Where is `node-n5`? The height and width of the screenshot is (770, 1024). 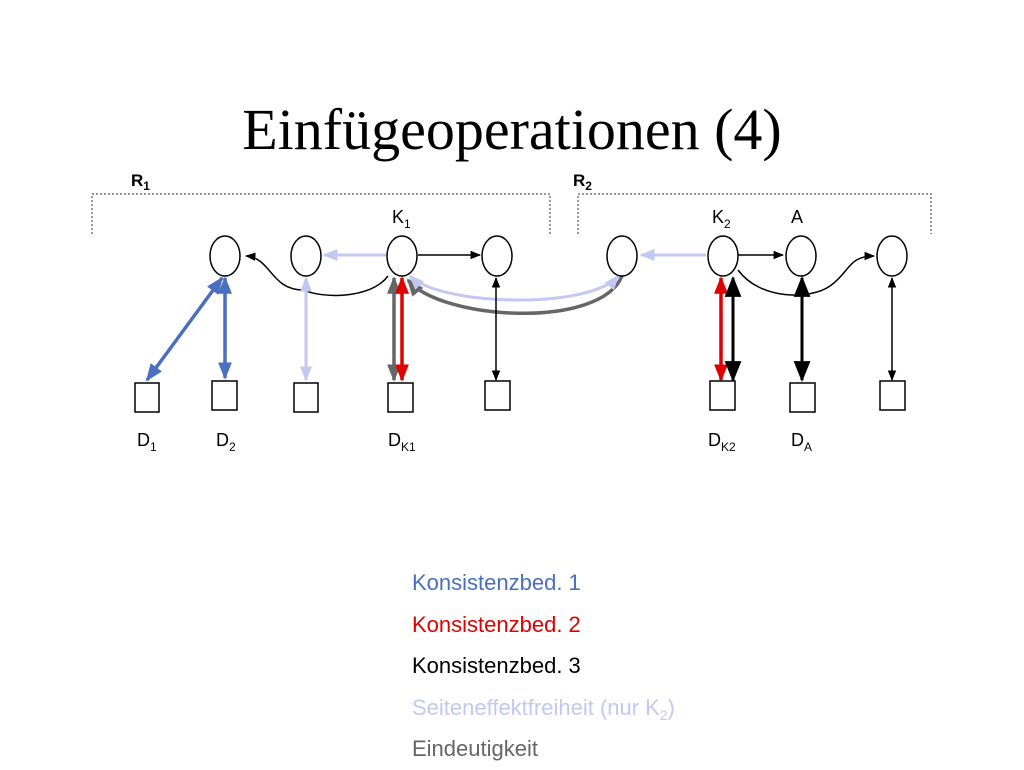 node-n5 is located at coordinates (622, 256).